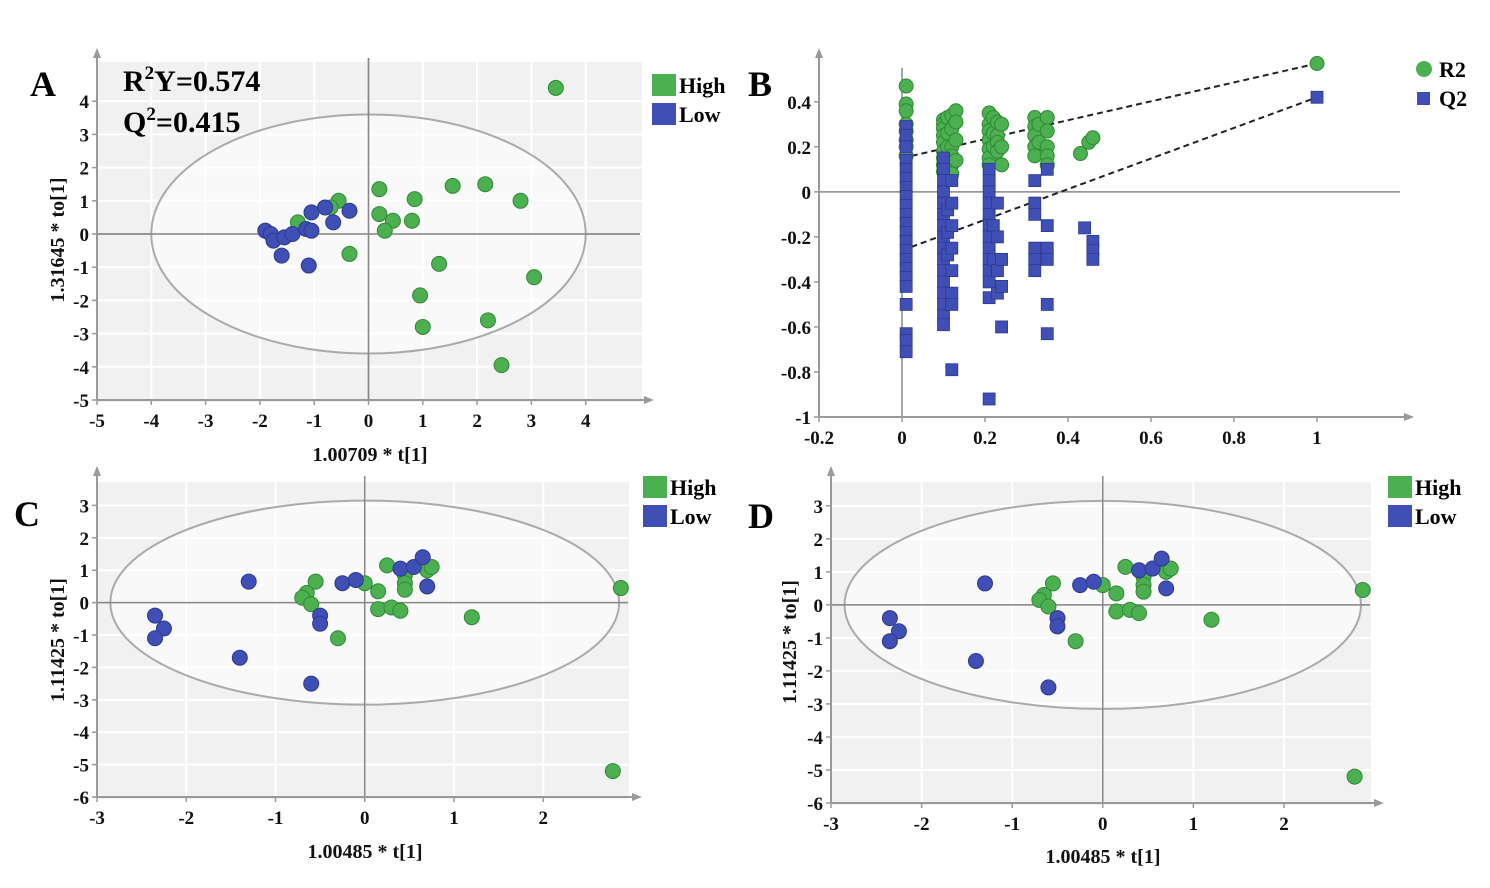 The height and width of the screenshot is (888, 1490). Describe the element at coordinates (191, 80) in the screenshot. I see `r2y-annotation: R2Y=0.574` at that location.